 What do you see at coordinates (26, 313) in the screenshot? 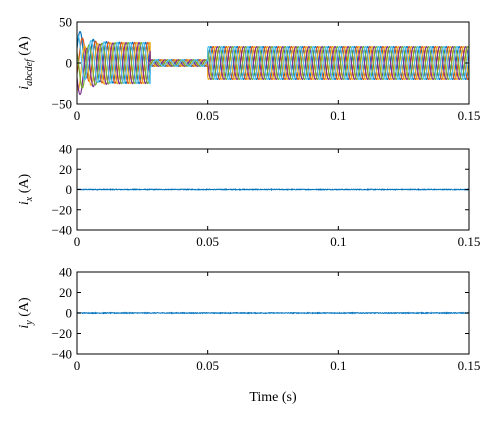
I see `y-axis-label: iy (A)` at bounding box center [26, 313].